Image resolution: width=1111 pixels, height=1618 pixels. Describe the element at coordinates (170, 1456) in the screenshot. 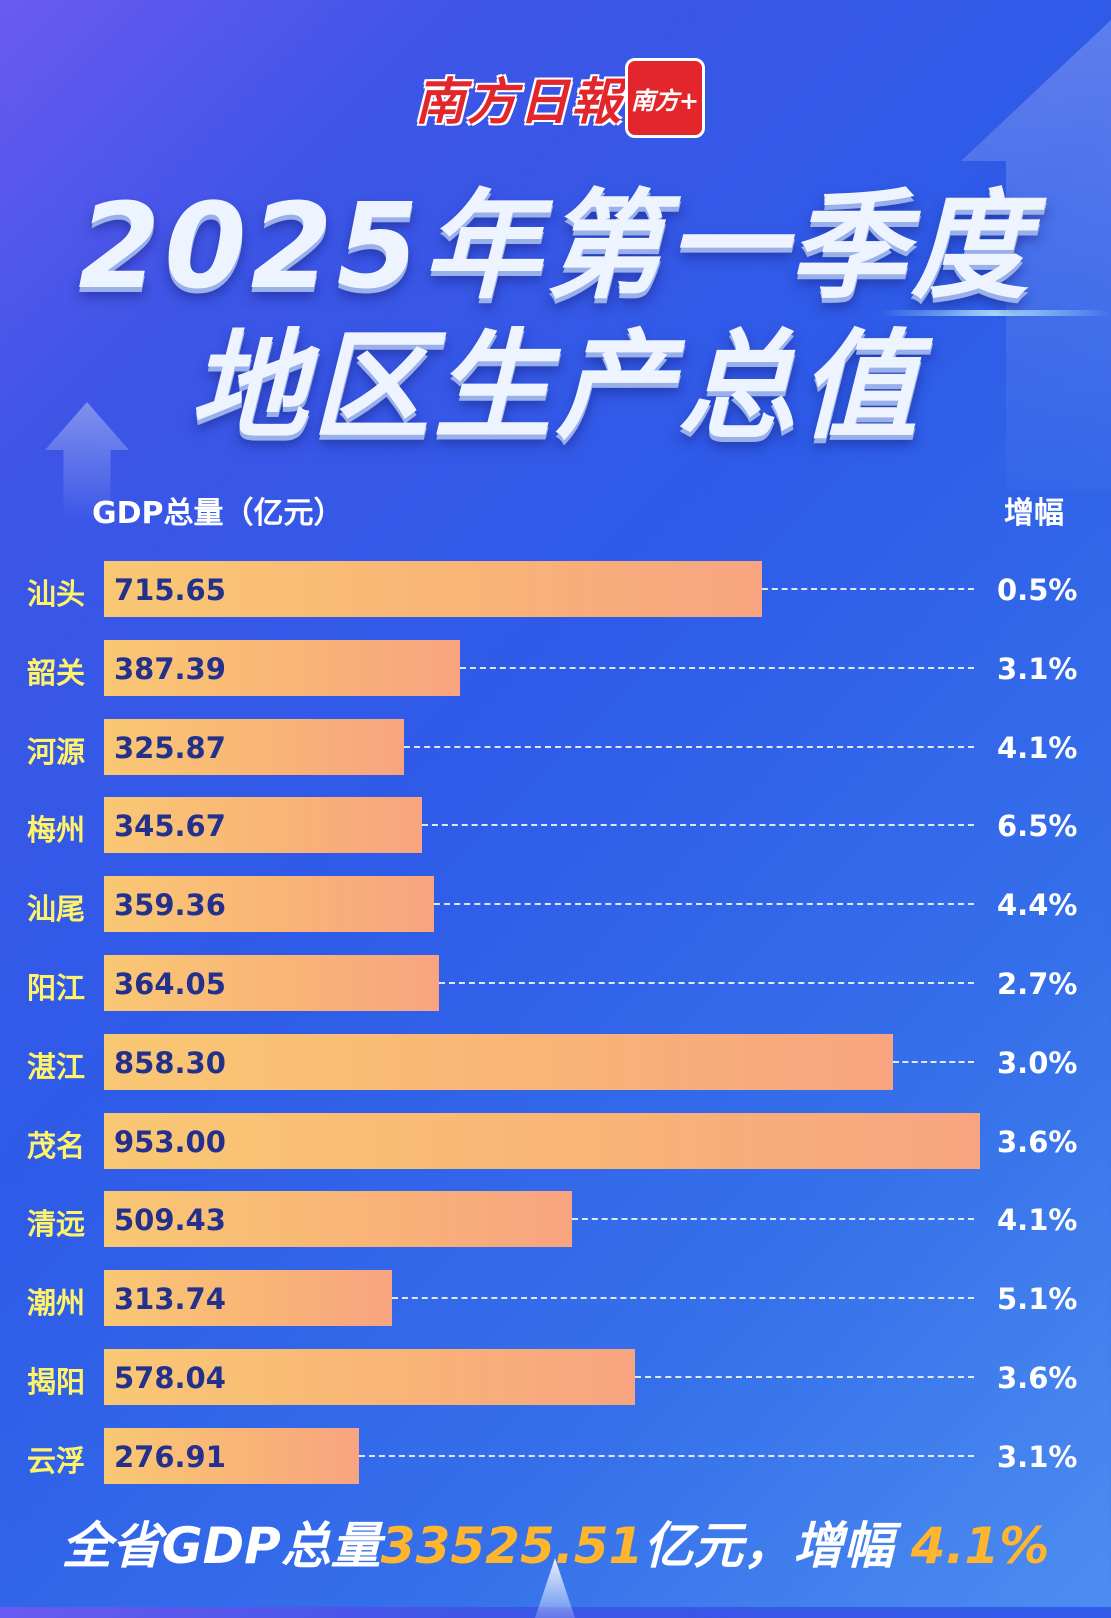

I see `bar-value-label: 276.91` at that location.